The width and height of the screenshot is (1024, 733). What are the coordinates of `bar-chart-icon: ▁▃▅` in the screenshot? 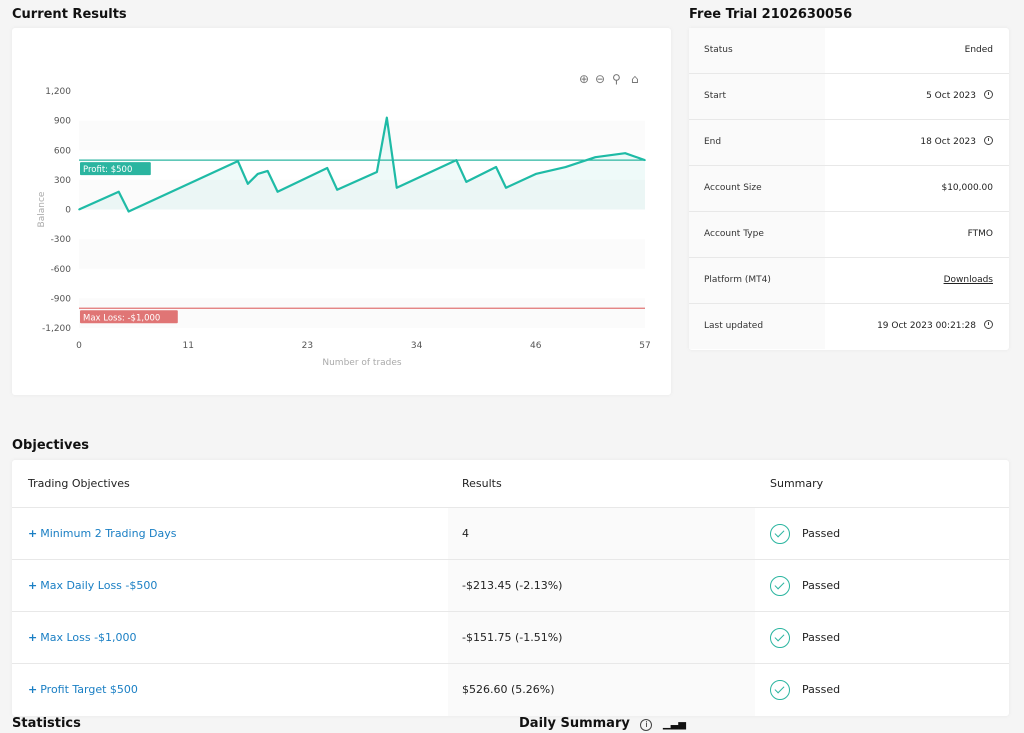 It's located at (674, 724).